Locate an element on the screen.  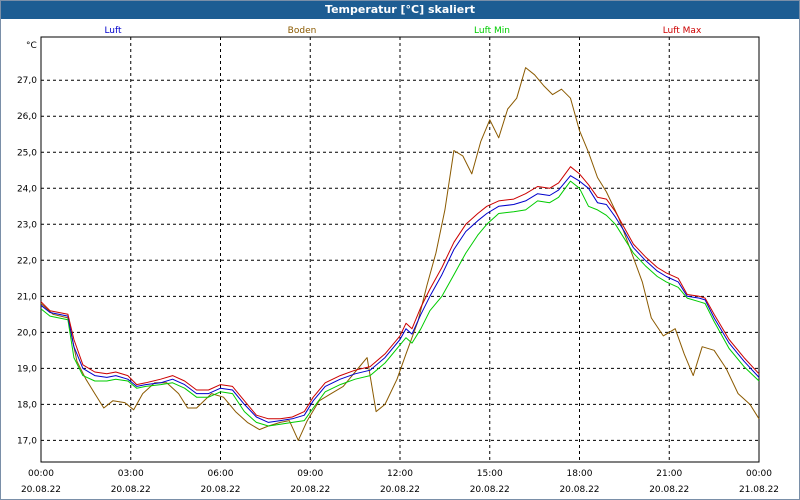
y-tick-label: 26,0 is located at coordinates (27, 117).